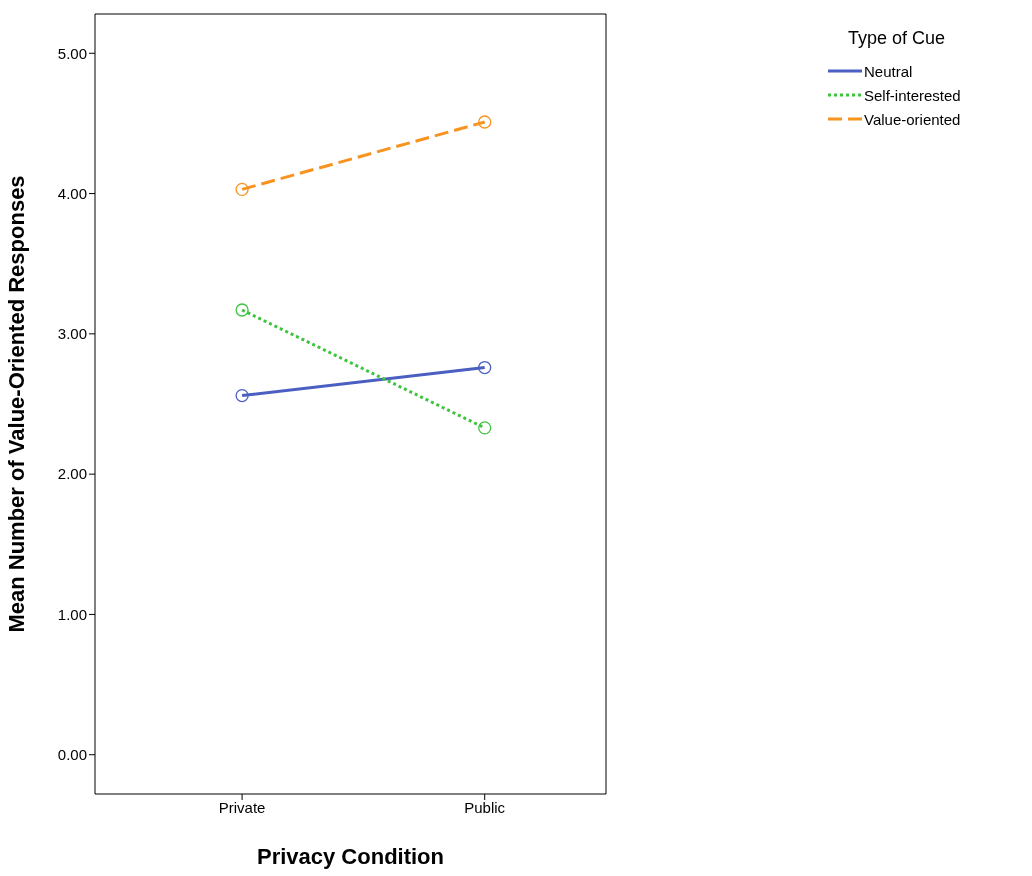 The image size is (1032, 876). What do you see at coordinates (16, 404) in the screenshot?
I see `y-axis-title: Mean Number of Value-Oriented Responses` at bounding box center [16, 404].